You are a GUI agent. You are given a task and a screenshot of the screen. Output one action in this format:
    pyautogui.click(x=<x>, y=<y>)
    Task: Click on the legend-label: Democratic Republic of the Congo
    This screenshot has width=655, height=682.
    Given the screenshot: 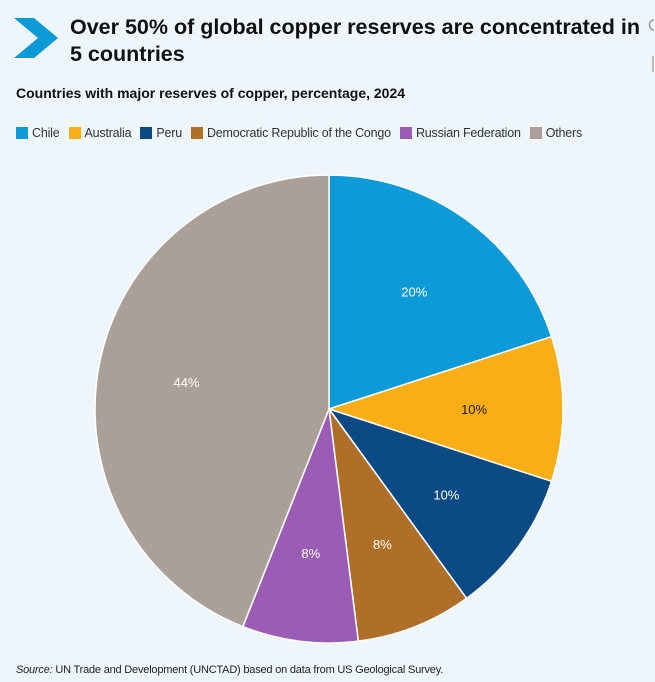 What is the action you would take?
    pyautogui.click(x=298, y=133)
    